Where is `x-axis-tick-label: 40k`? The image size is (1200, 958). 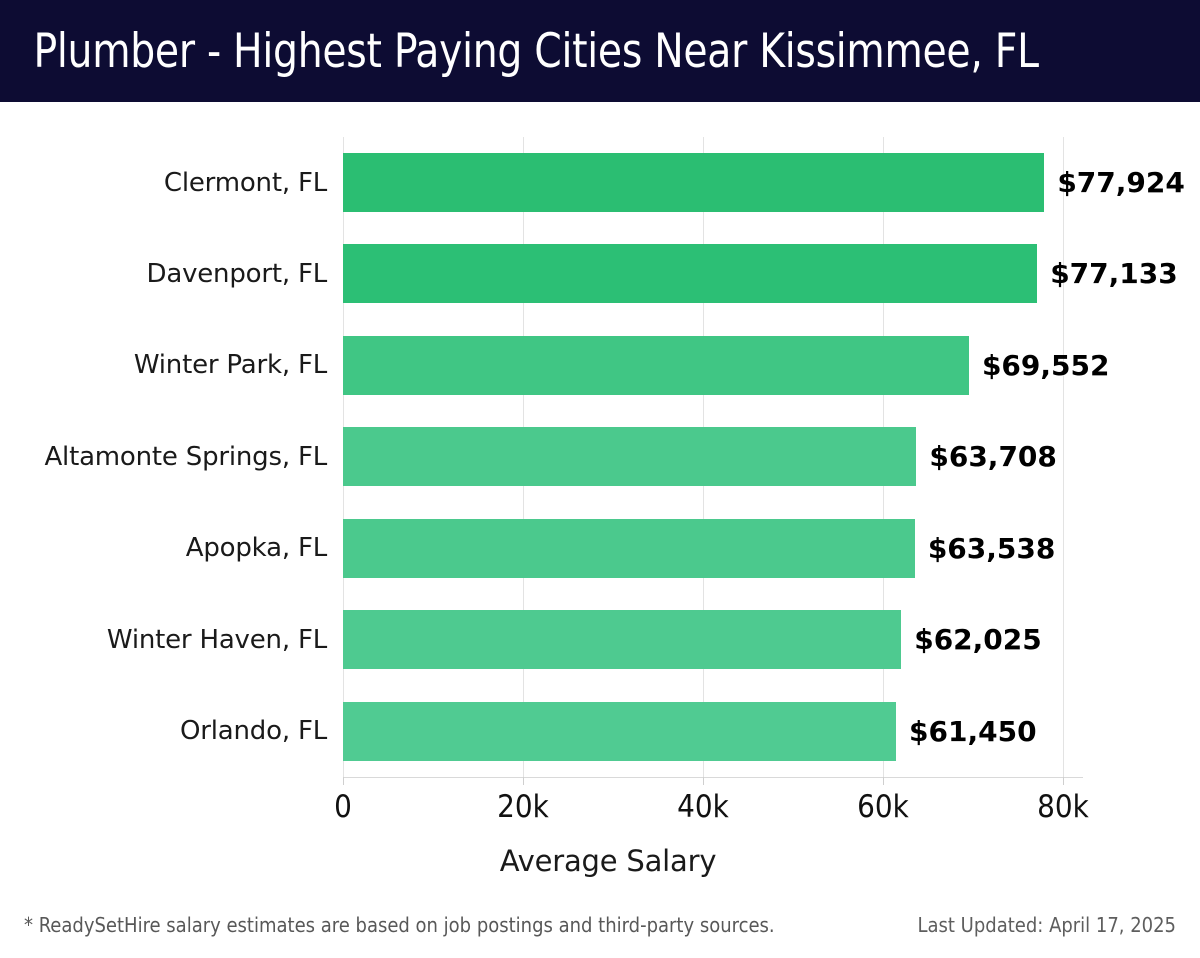
x-axis-tick-label: 40k is located at coordinates (703, 807).